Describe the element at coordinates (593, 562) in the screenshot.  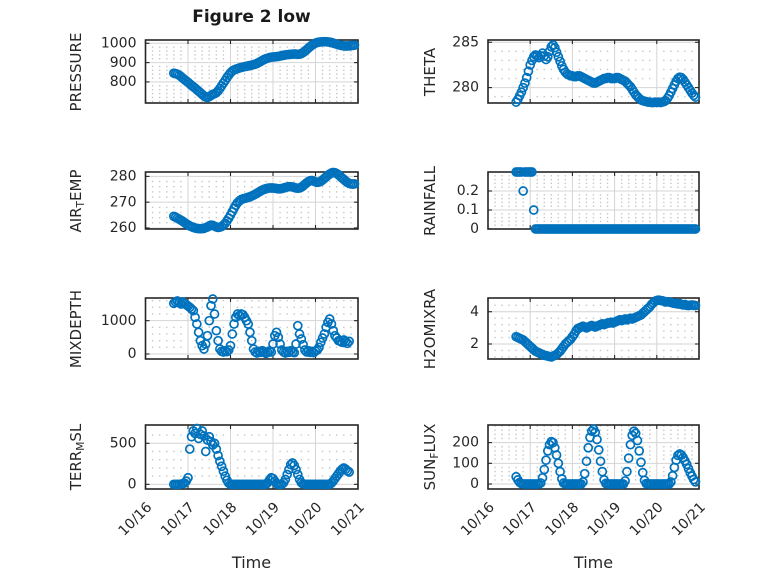
I see `xlabel-time-right: Time` at that location.